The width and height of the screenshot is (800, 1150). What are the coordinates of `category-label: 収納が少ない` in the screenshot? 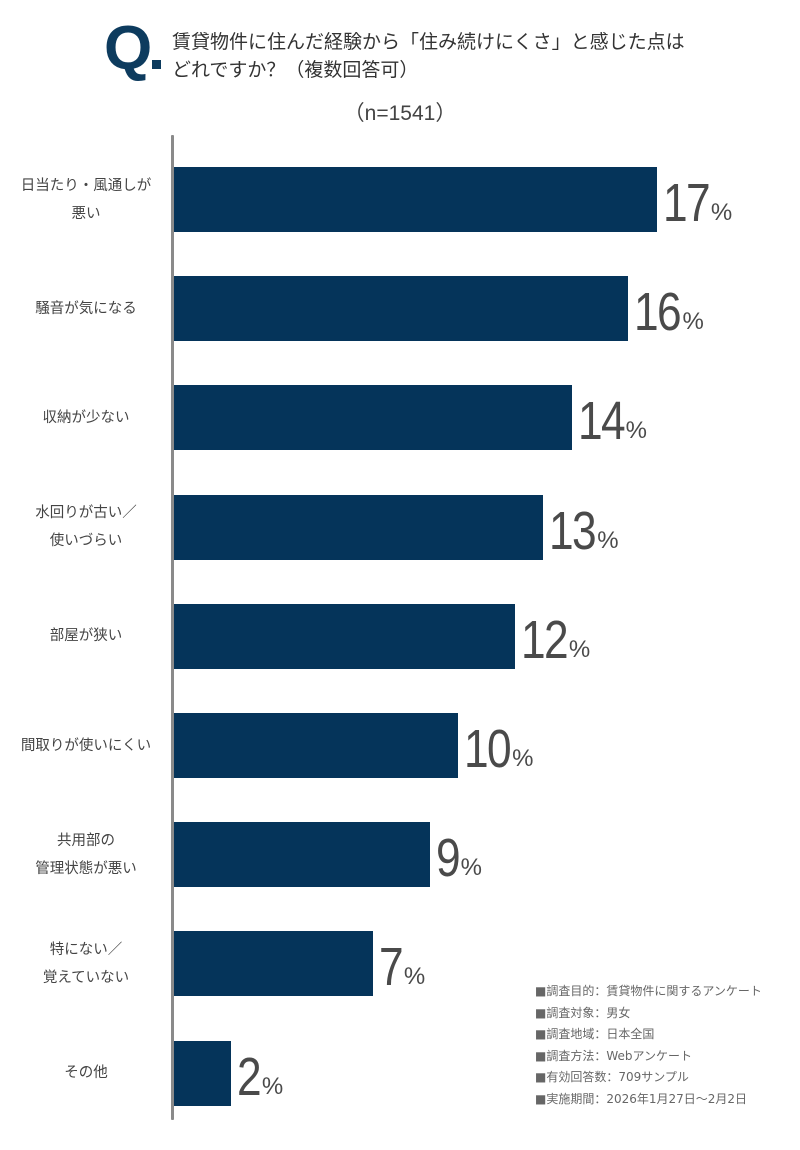 It's located at (86, 417).